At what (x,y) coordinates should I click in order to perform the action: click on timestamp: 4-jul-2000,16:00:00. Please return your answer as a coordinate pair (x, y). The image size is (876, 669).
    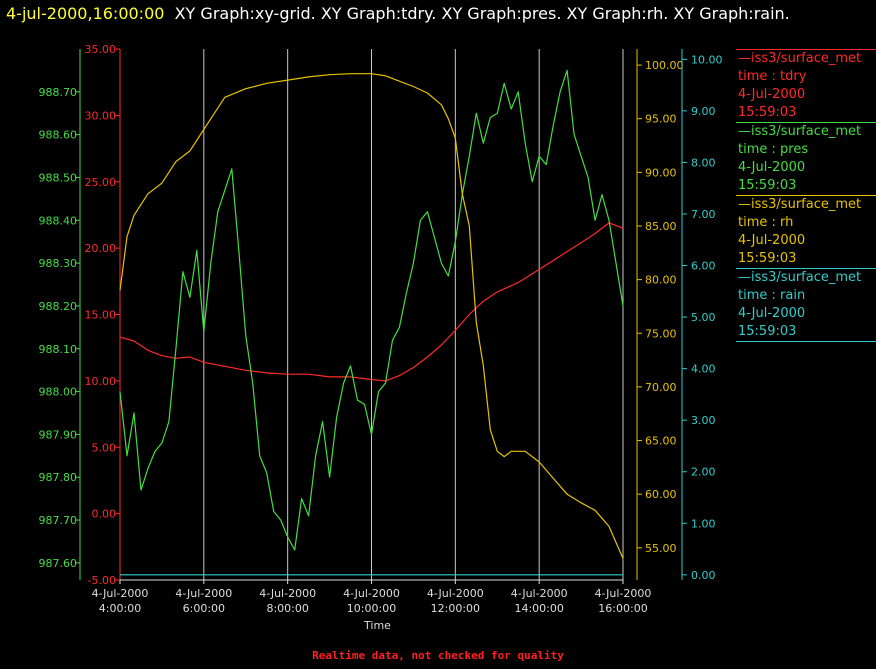
    Looking at the image, I should click on (85, 13).